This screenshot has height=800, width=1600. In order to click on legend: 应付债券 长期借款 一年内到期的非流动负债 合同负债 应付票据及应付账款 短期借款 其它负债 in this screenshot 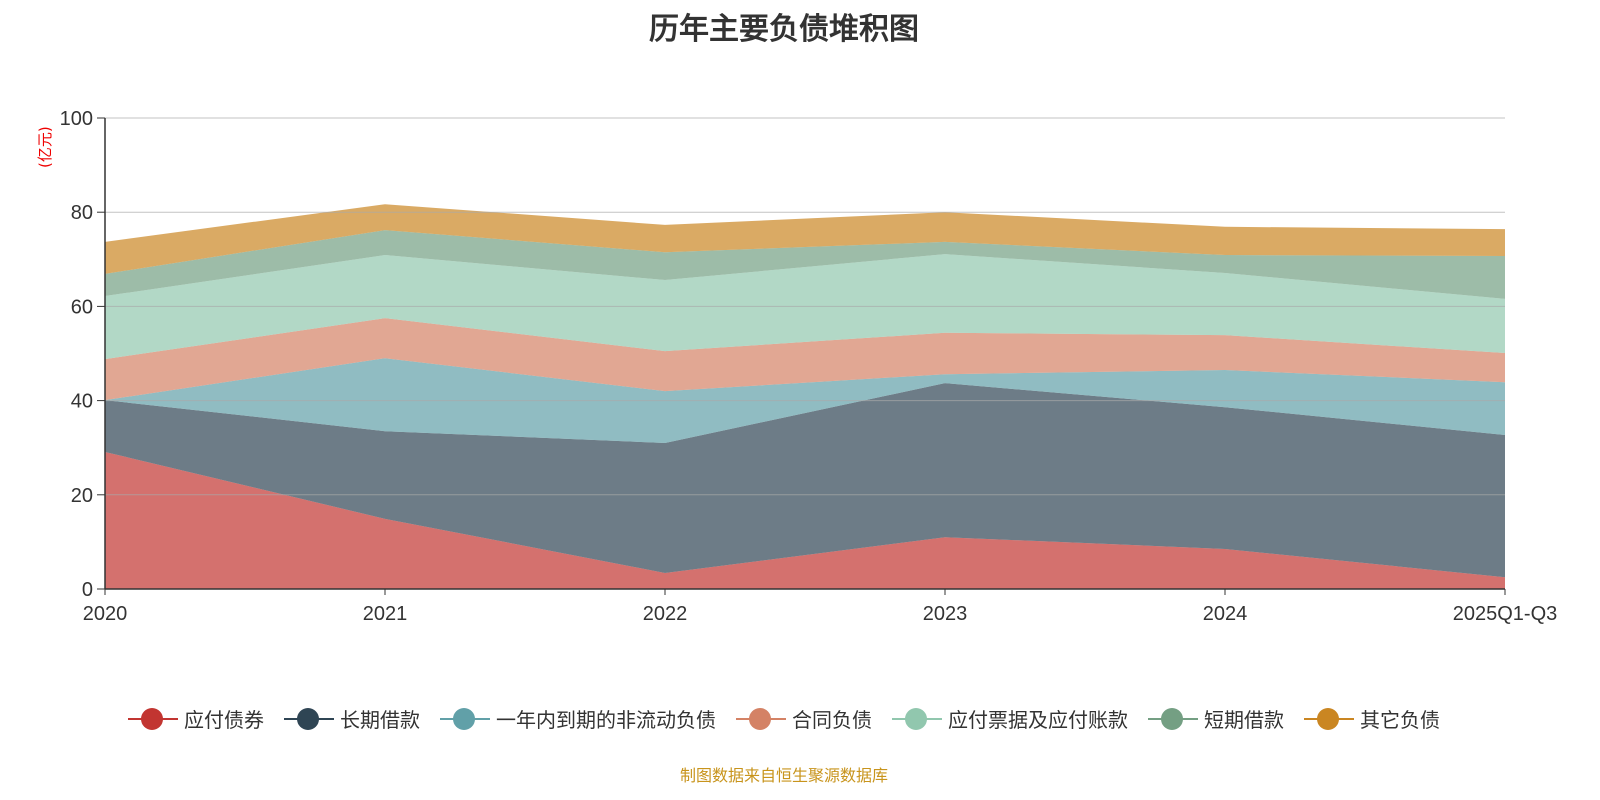, I will do `click(784, 718)`.